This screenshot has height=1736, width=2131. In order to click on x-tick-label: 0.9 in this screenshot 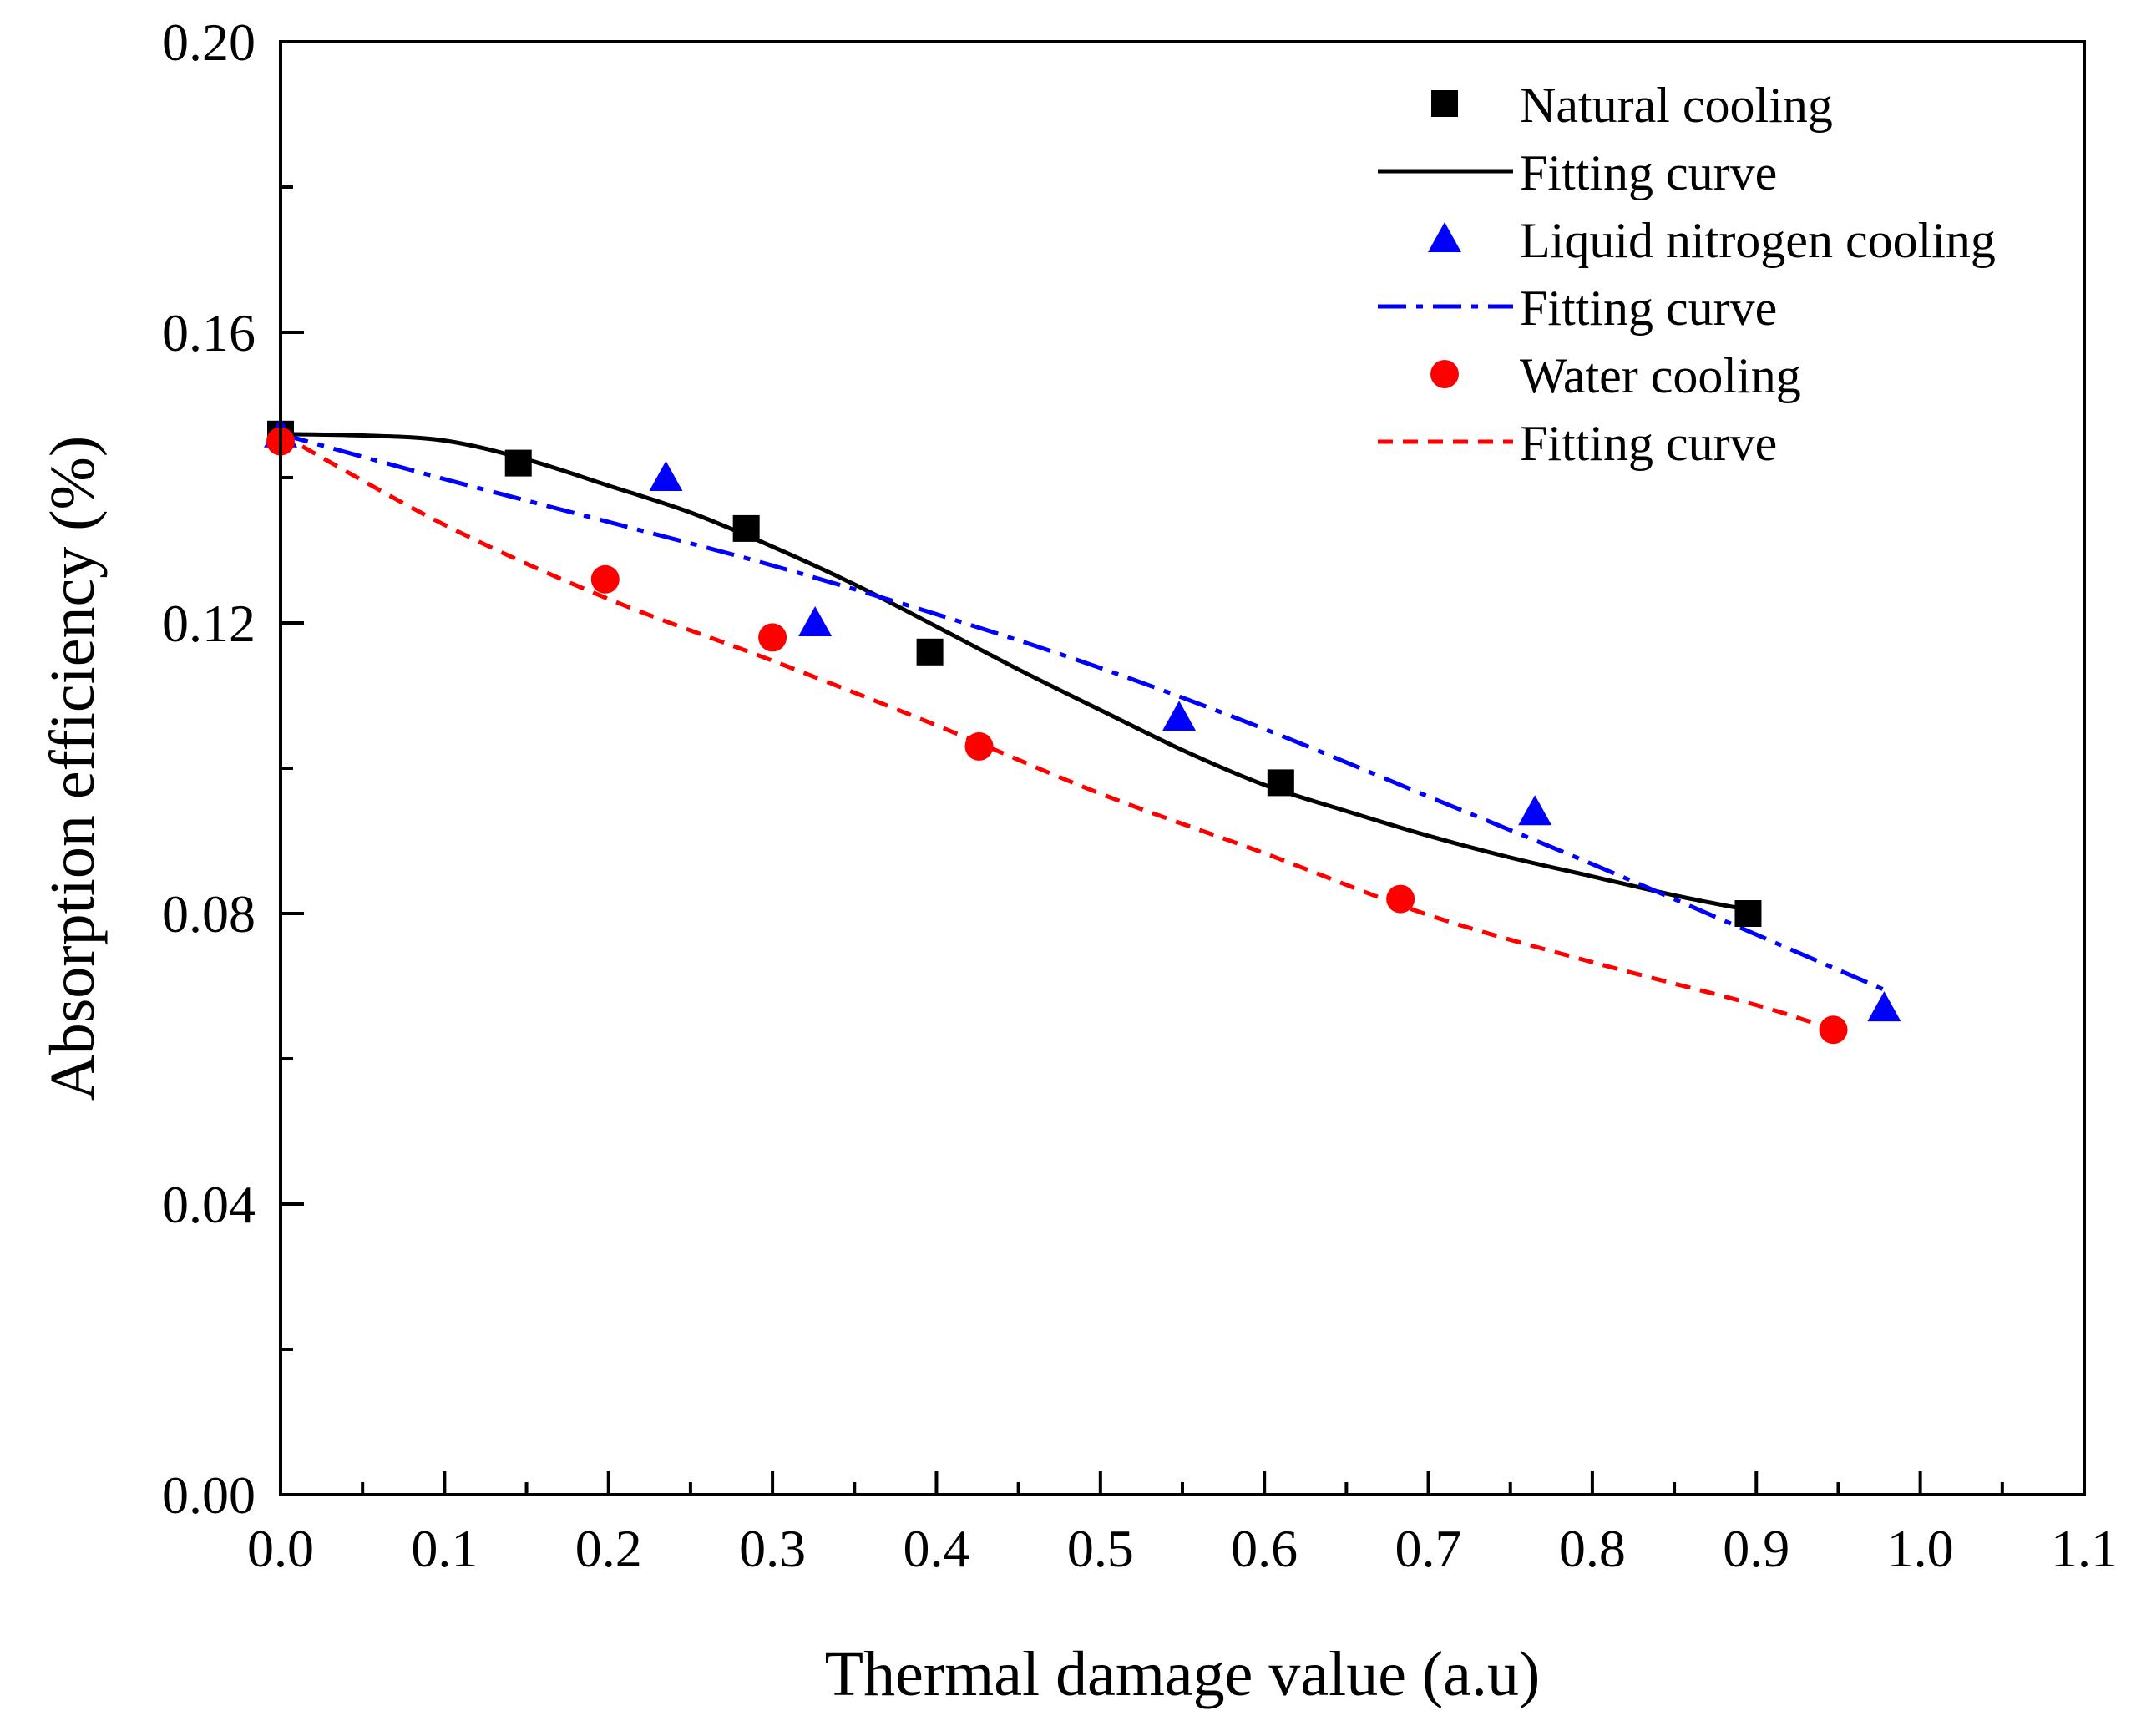, I will do `click(1756, 1548)`.